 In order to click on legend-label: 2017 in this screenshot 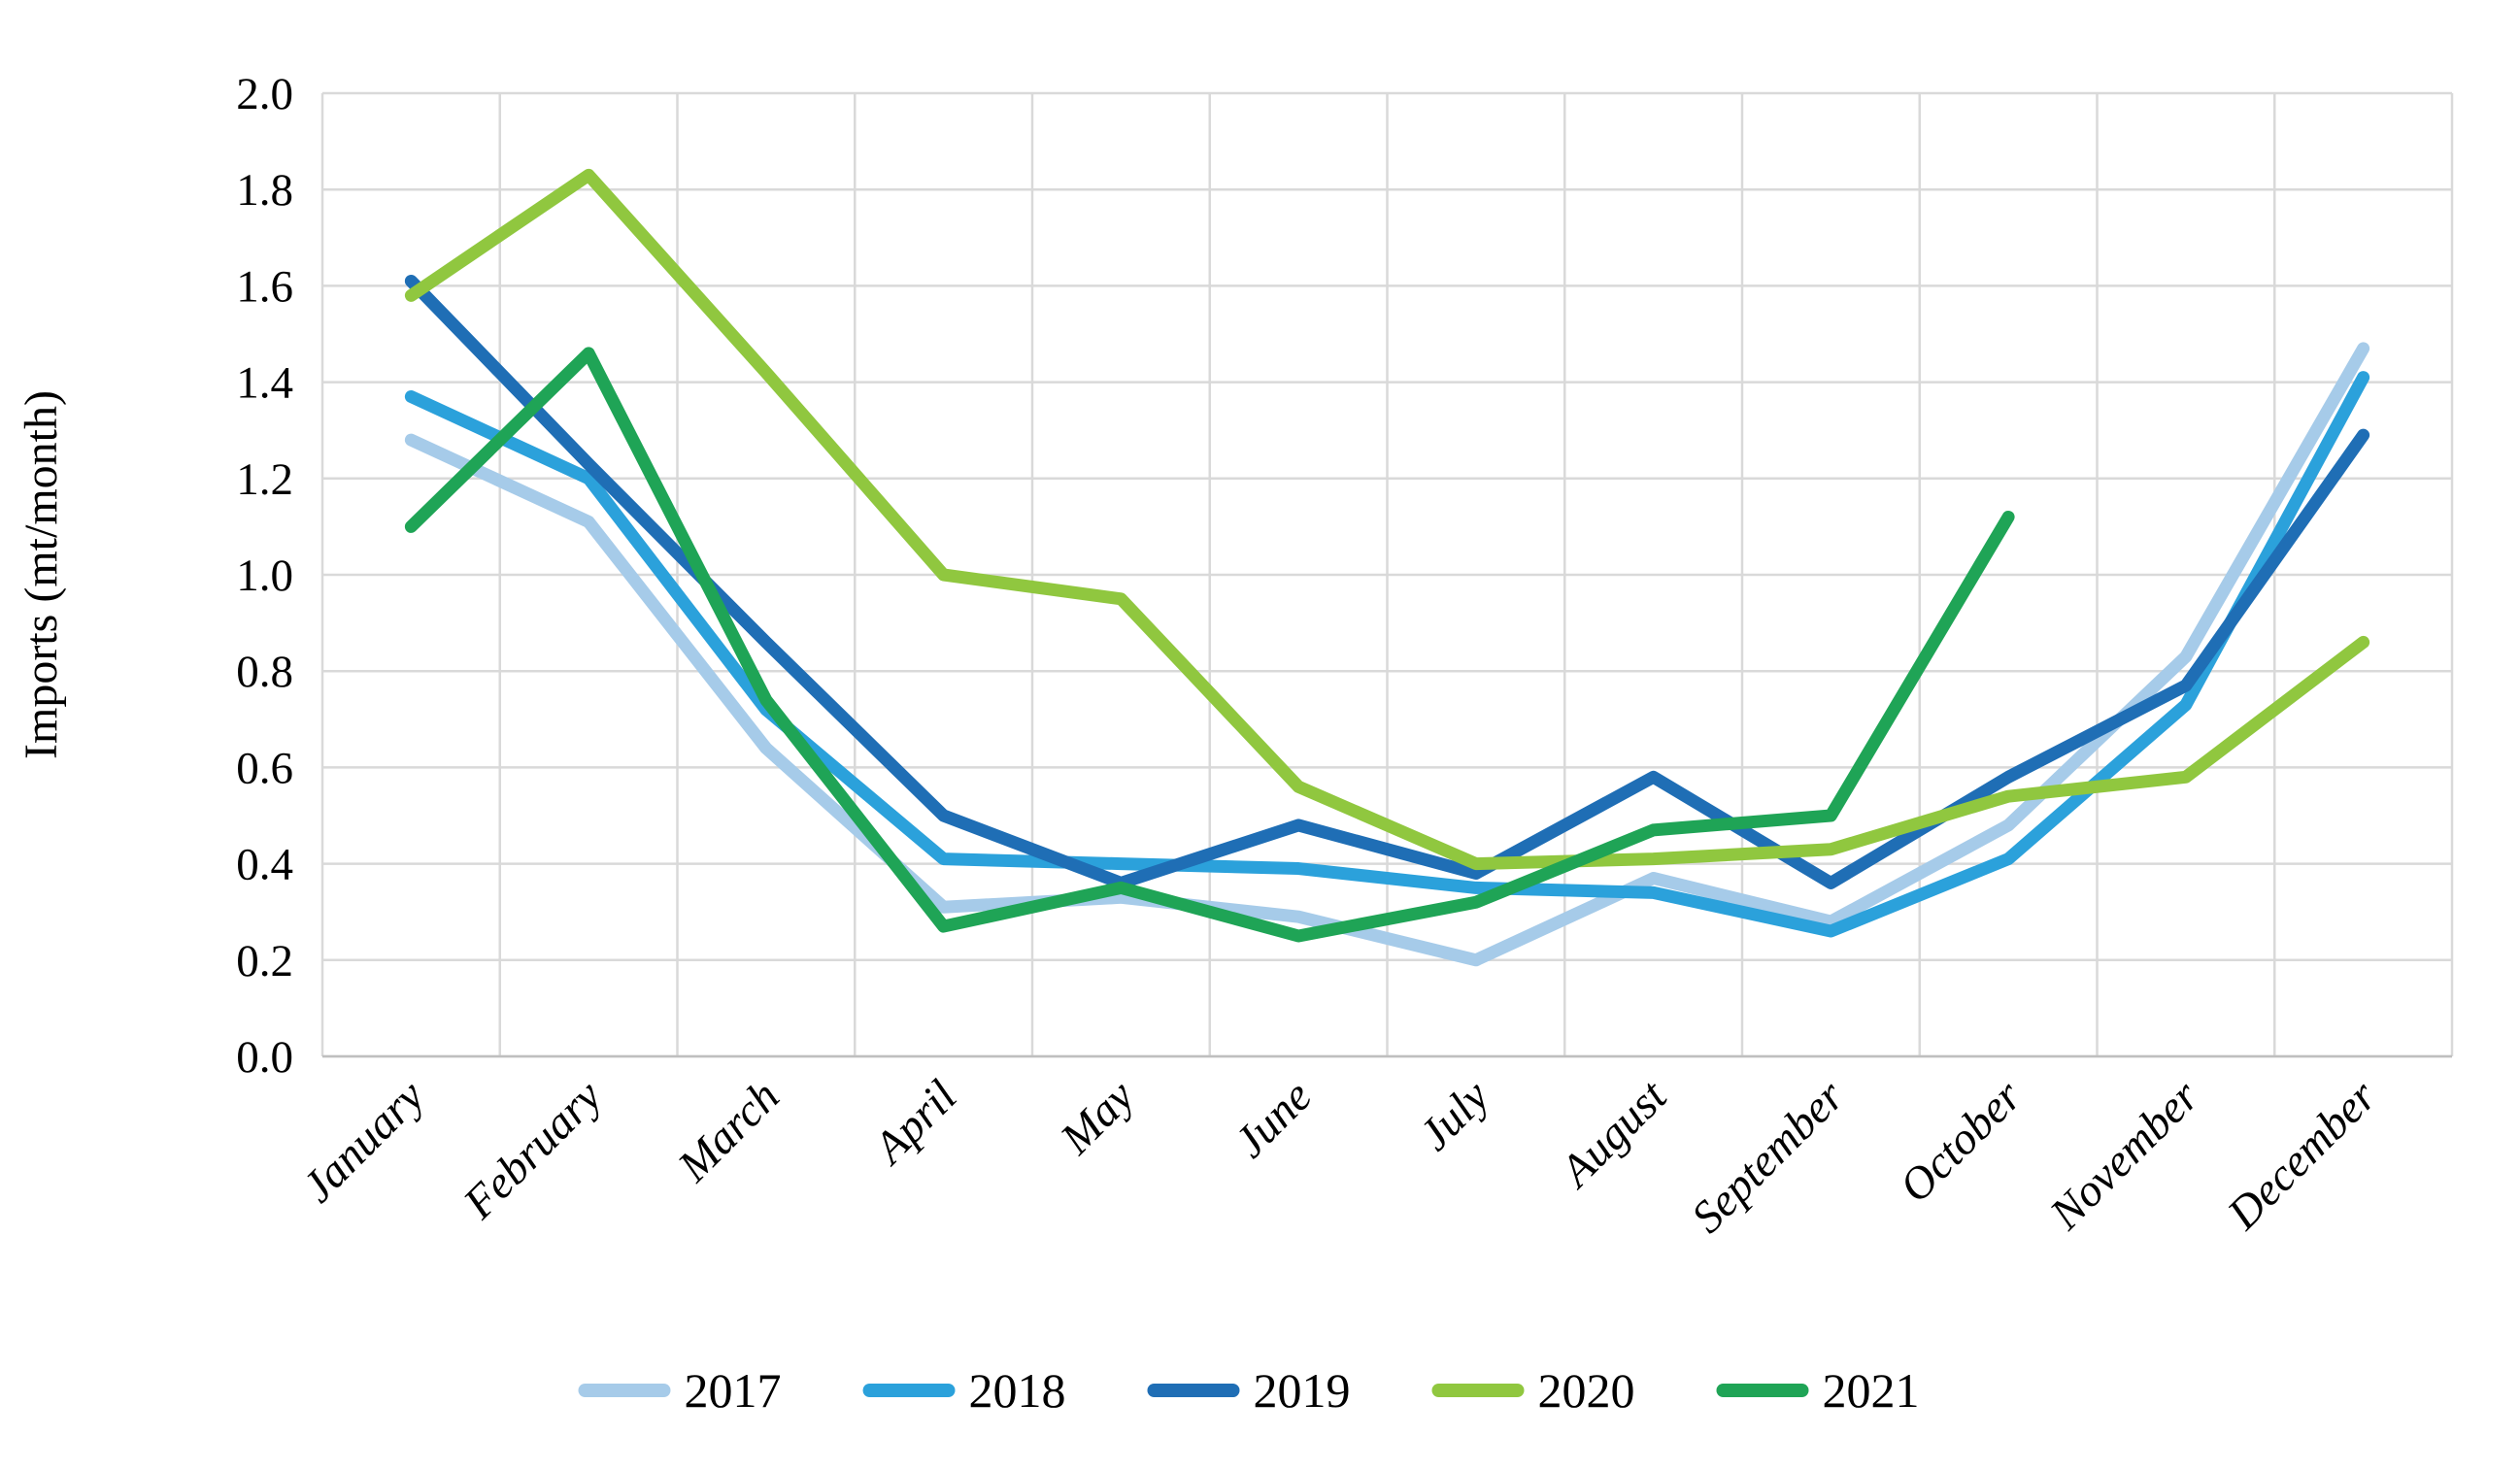, I will do `click(733, 1390)`.